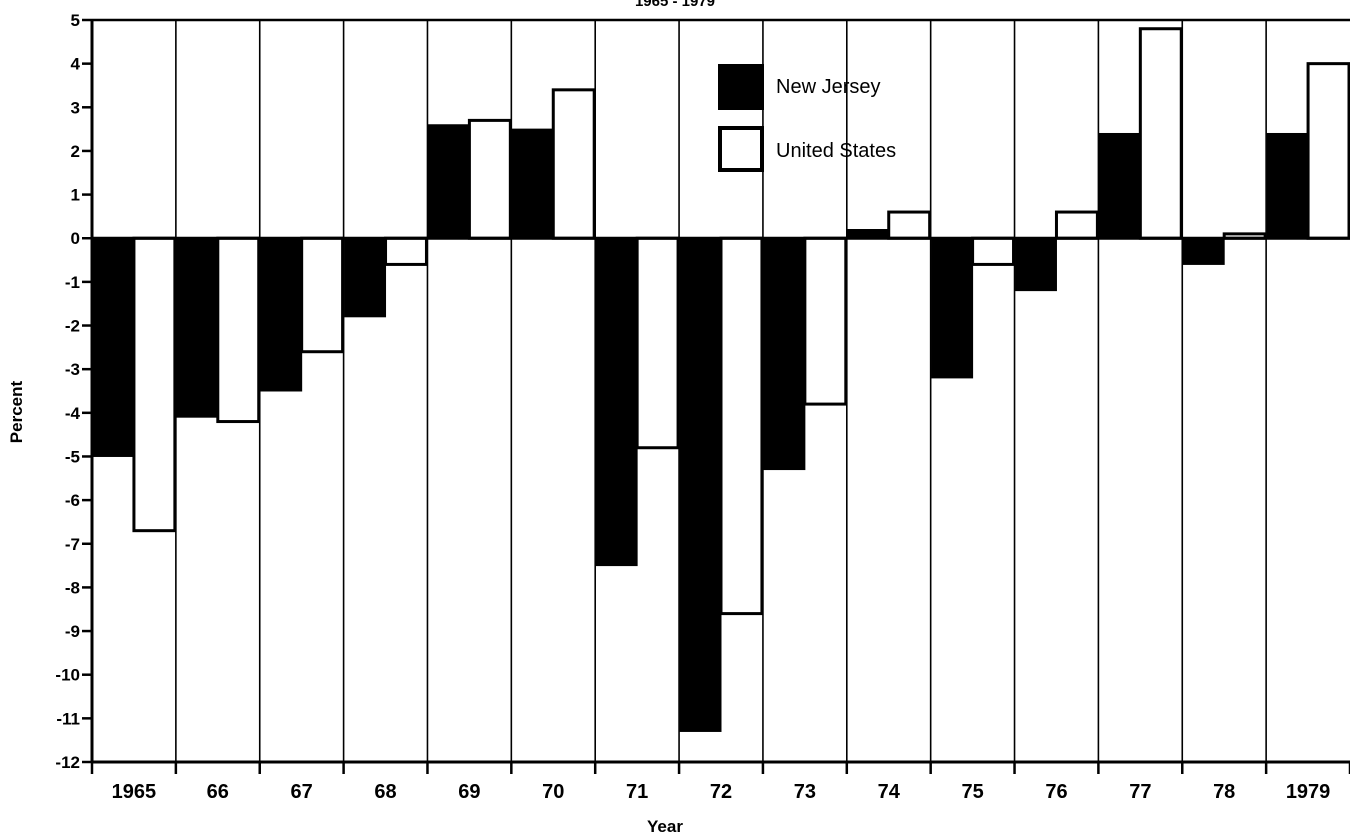  I want to click on legend: New Jersey United States, so click(807, 118).